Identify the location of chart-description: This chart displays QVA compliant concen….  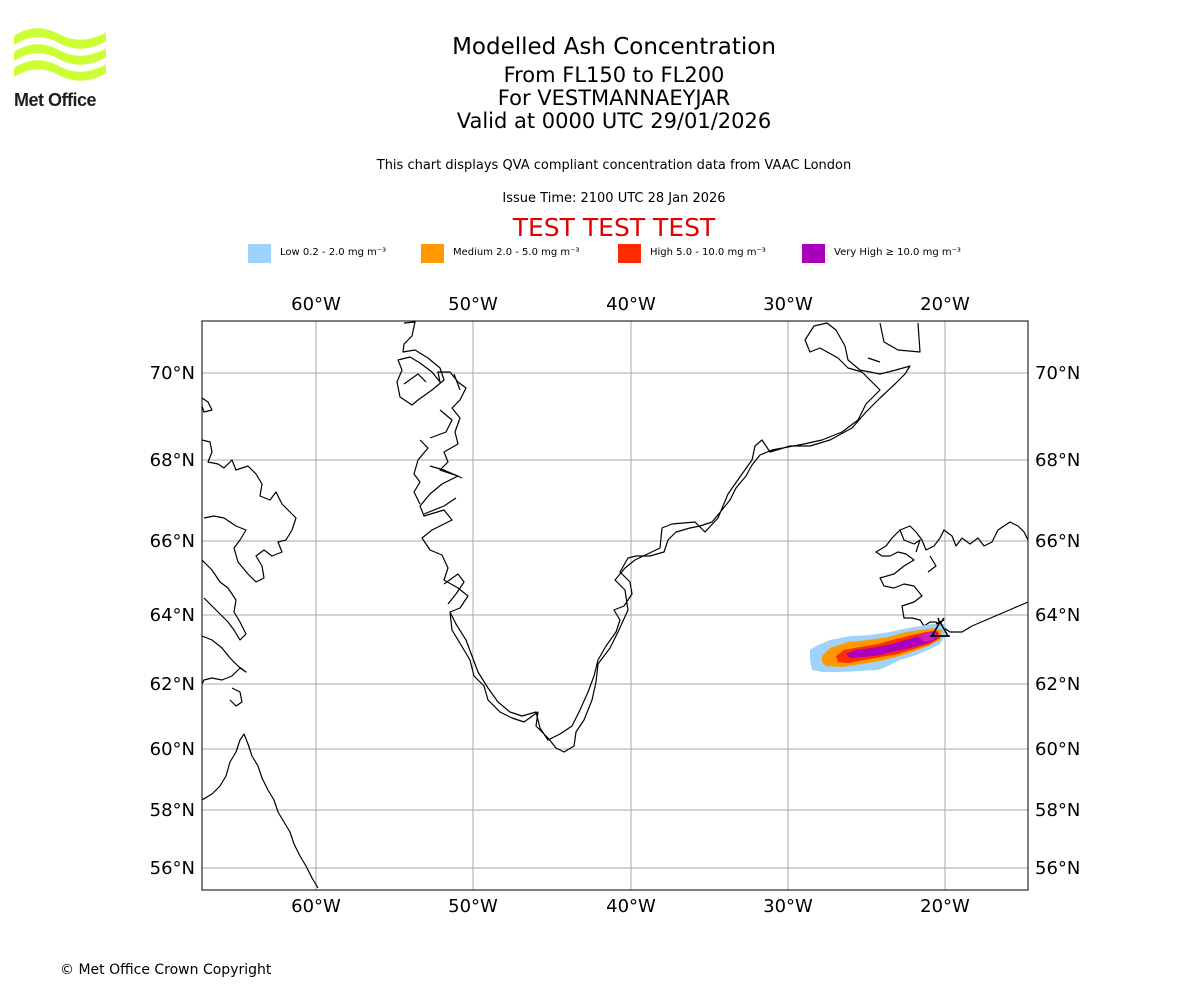
(614, 165).